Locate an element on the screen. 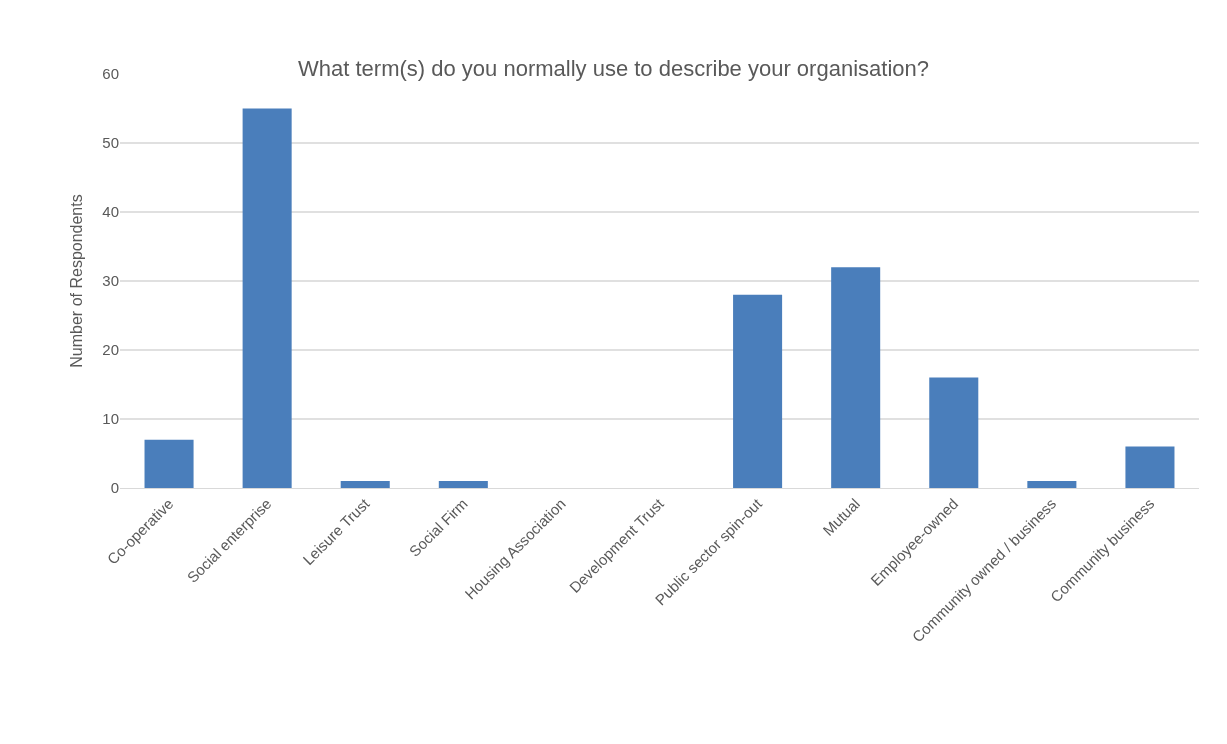 This screenshot has width=1227, height=744. y-tick-label: 20 is located at coordinates (110, 350).